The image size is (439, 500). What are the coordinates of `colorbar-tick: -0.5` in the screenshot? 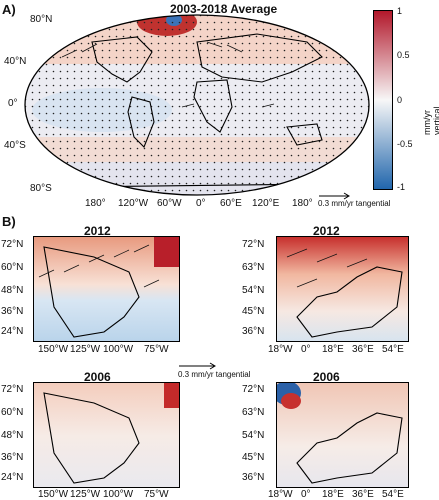 It's located at (405, 144).